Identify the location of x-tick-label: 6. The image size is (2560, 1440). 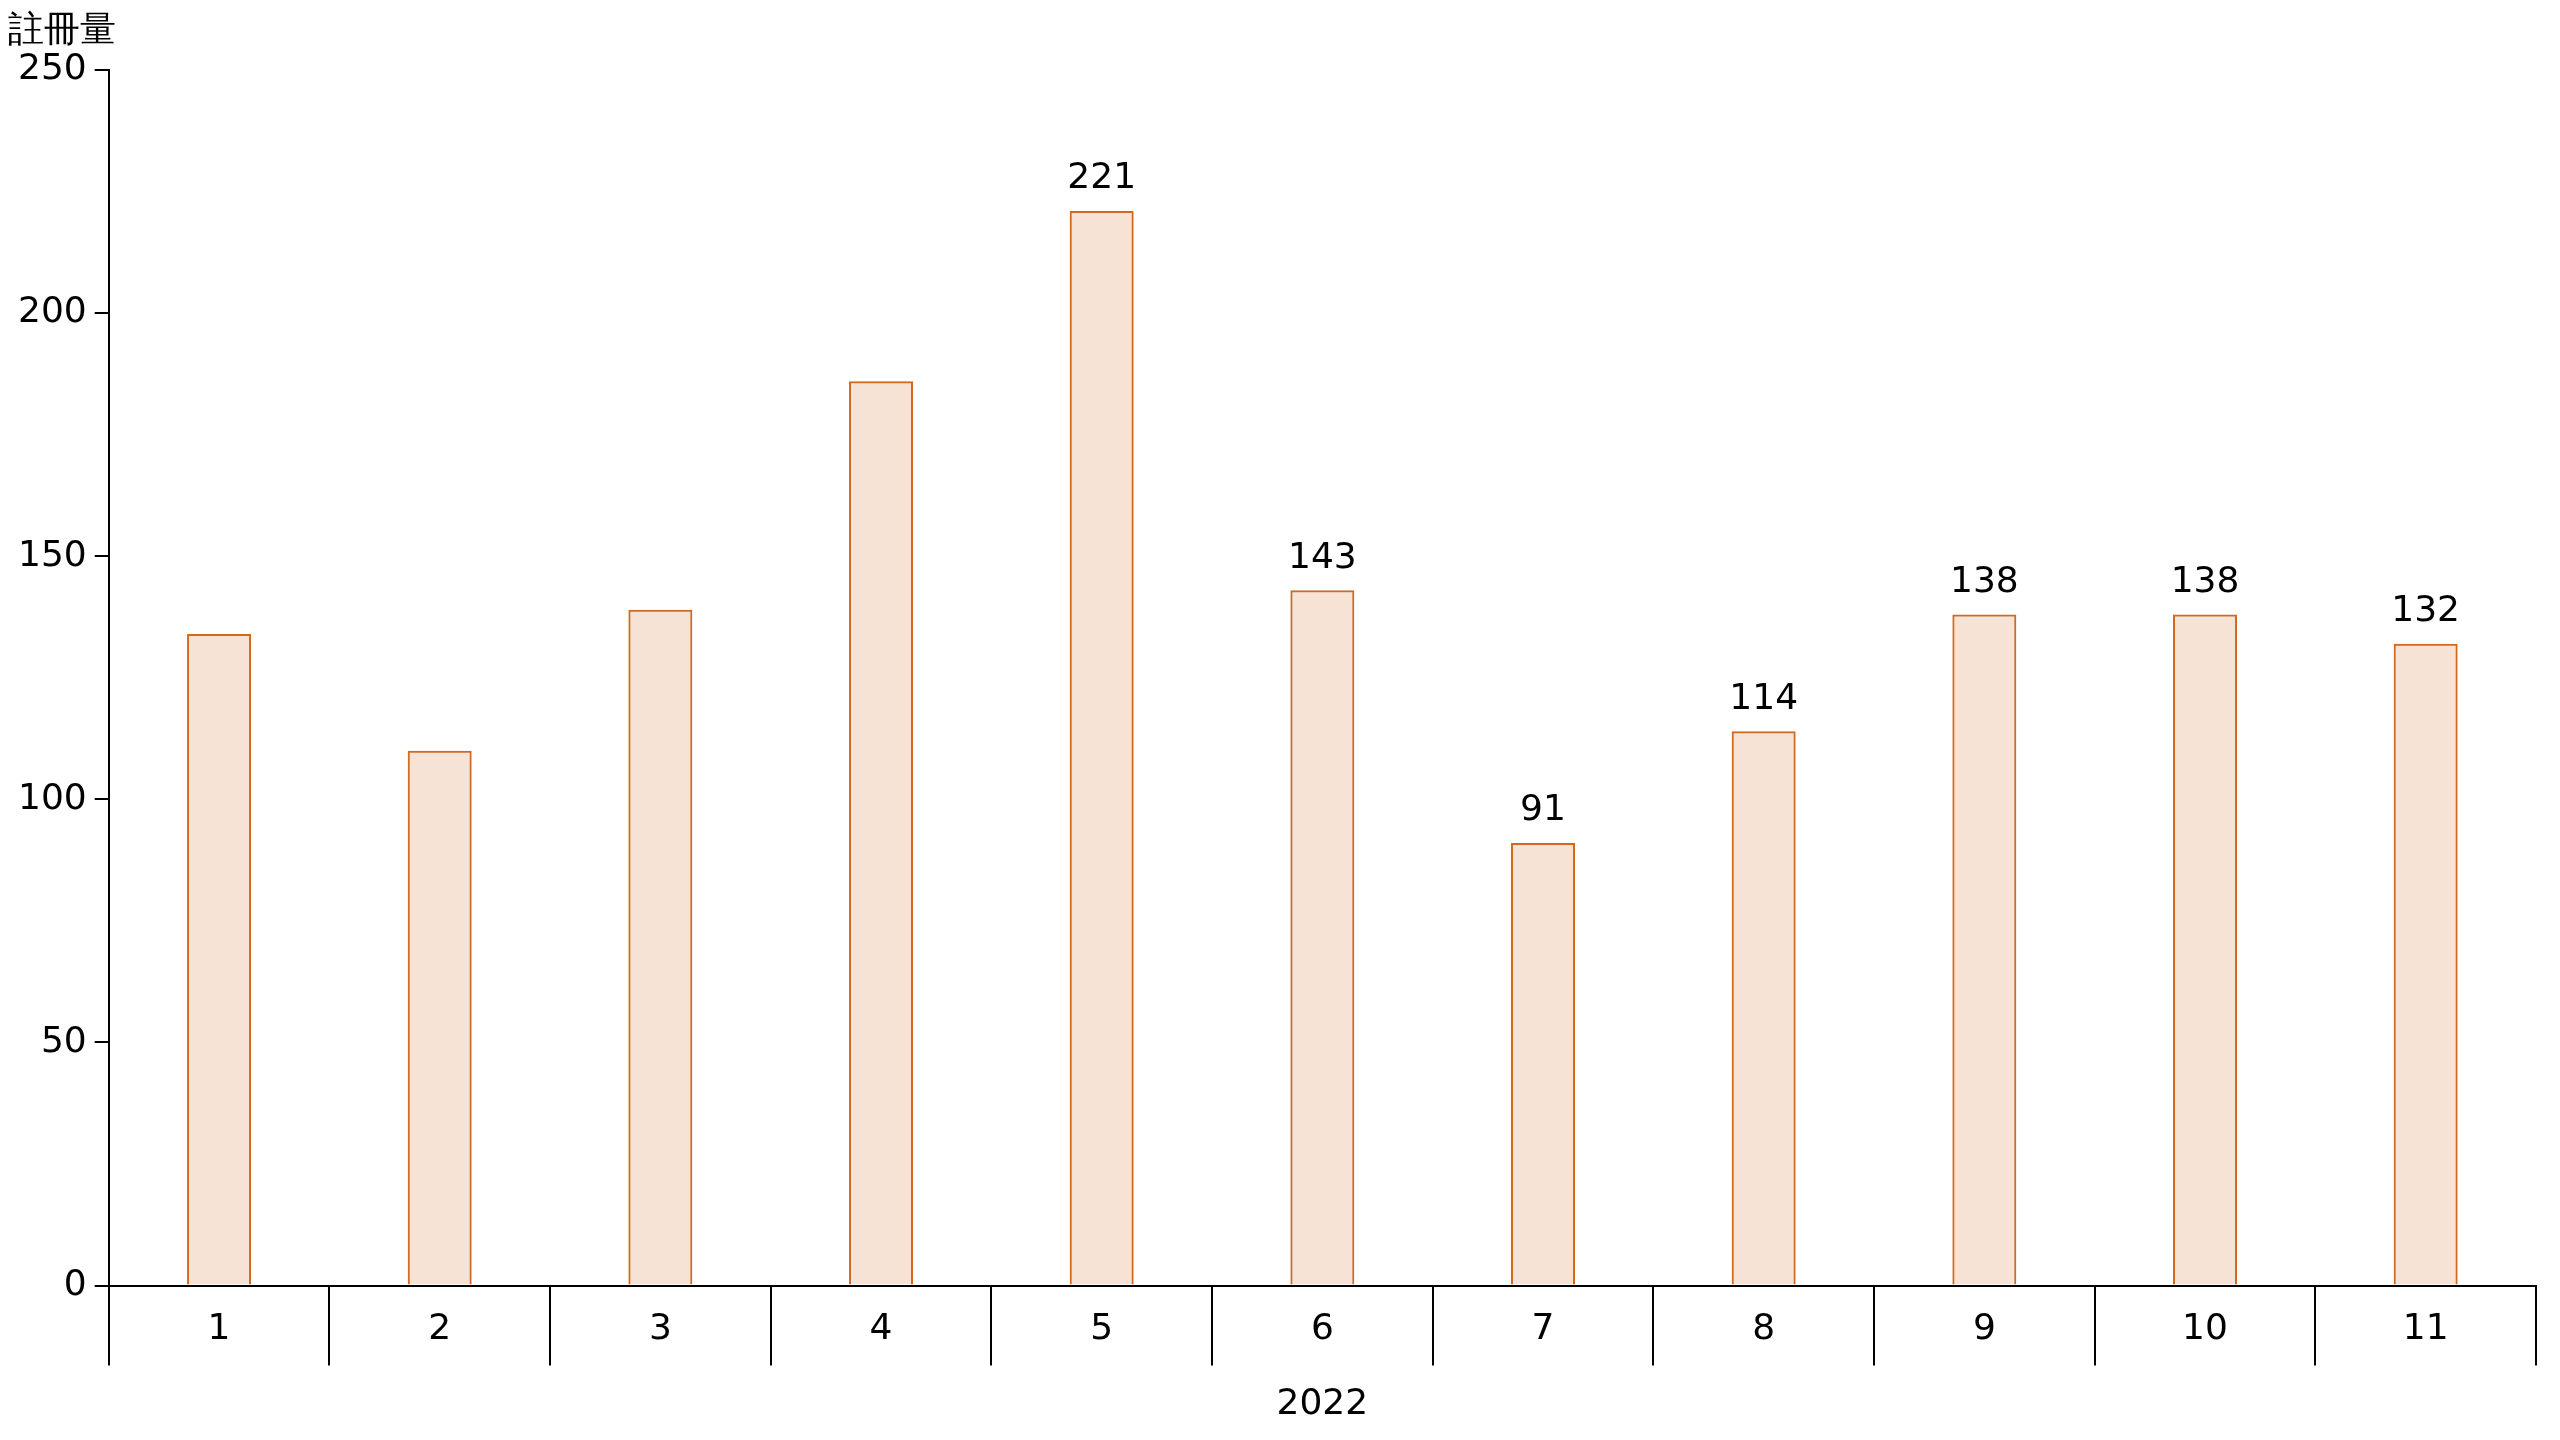
(1322, 1326).